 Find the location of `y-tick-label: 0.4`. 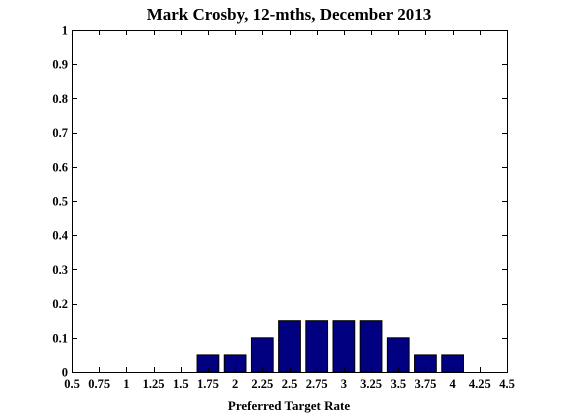

y-tick-label: 0.4 is located at coordinates (60, 236).